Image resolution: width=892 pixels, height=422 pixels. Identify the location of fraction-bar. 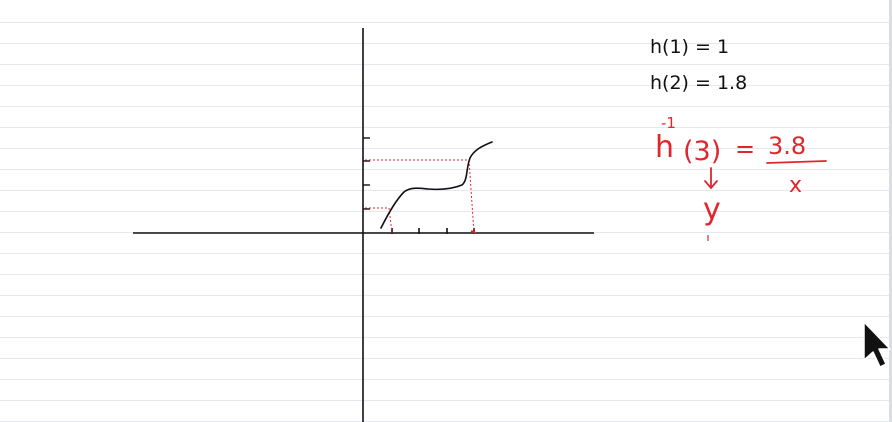
(796, 162).